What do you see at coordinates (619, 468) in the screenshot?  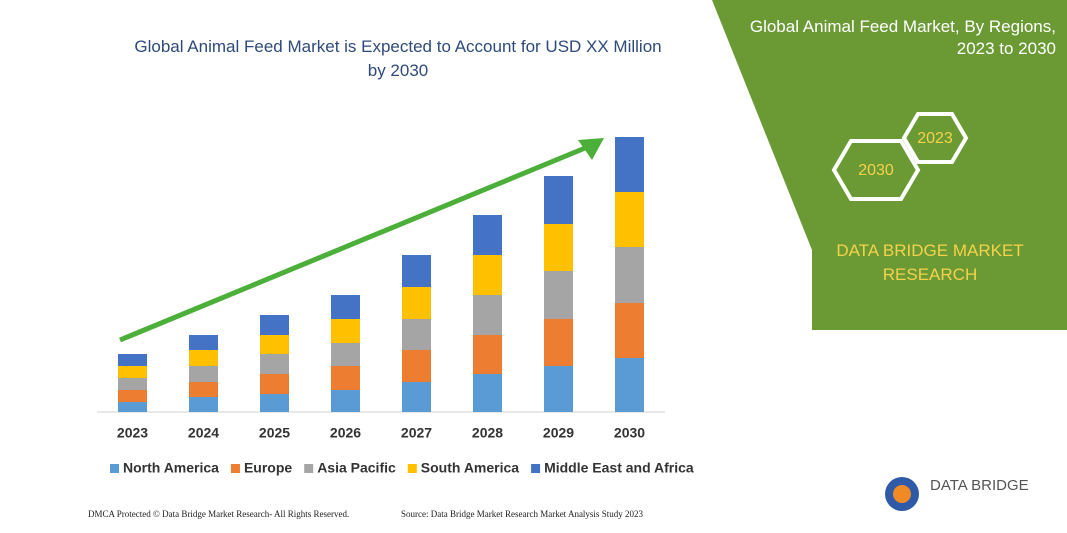 I see `legend-label: Middle East and Africa` at bounding box center [619, 468].